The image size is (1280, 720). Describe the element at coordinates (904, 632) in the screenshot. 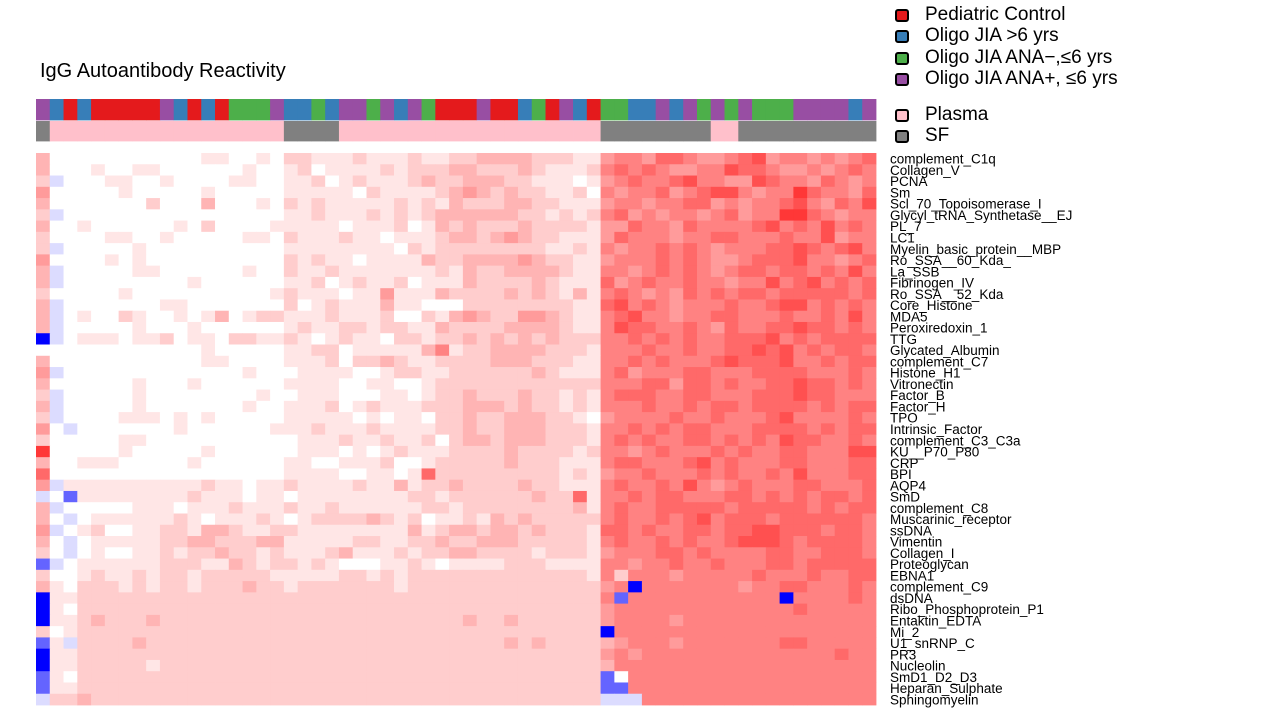

I see `row-label: Mi_2` at that location.